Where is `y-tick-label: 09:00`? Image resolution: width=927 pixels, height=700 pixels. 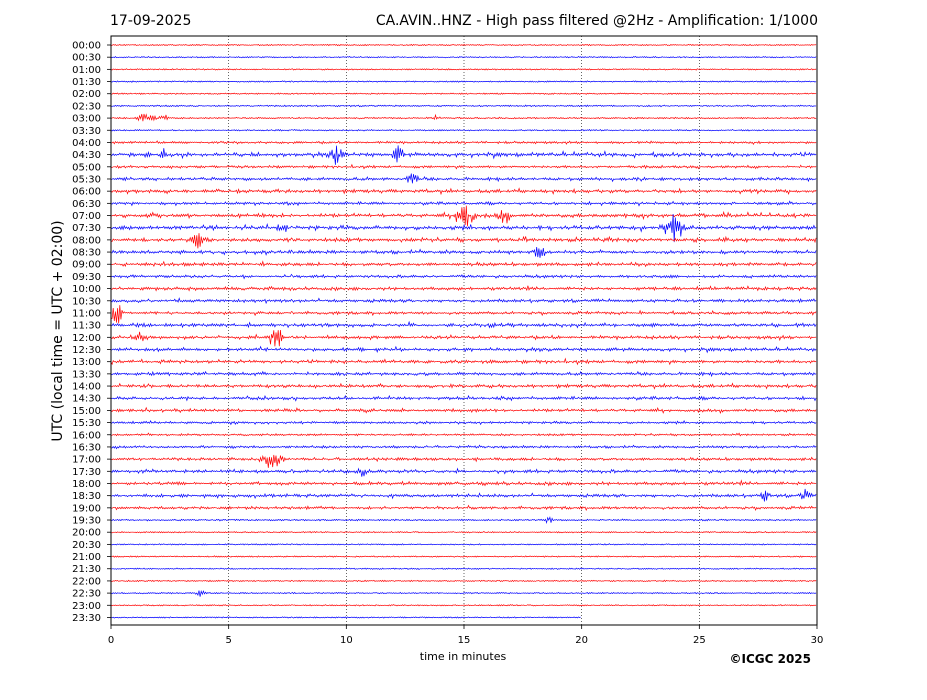
y-tick-label: 09:00 is located at coordinates (86, 265).